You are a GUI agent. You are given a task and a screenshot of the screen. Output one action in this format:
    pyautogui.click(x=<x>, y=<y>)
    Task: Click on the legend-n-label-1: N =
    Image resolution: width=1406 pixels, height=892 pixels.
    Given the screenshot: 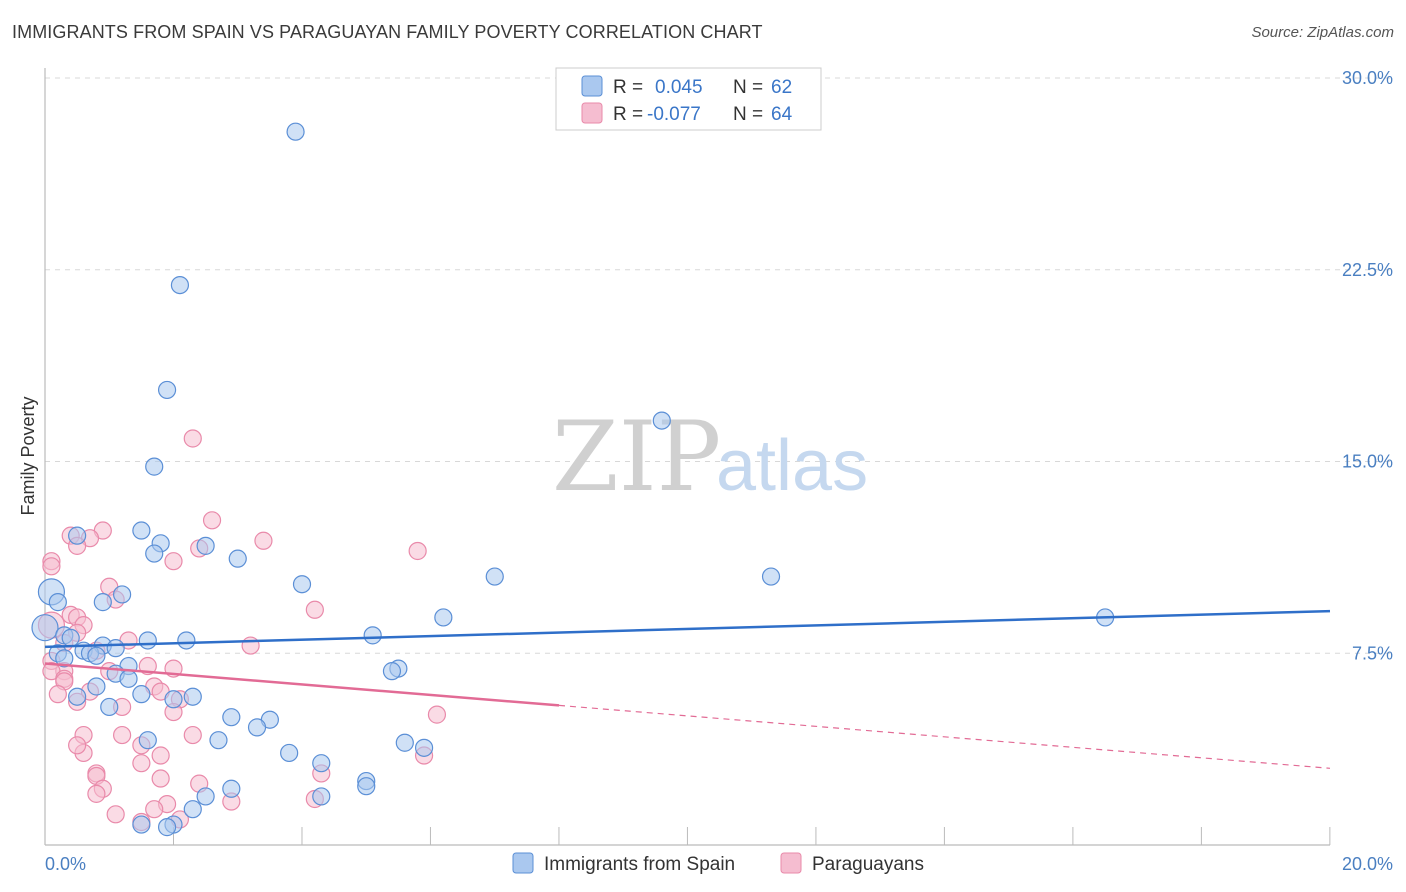 What is the action you would take?
    pyautogui.click(x=748, y=87)
    